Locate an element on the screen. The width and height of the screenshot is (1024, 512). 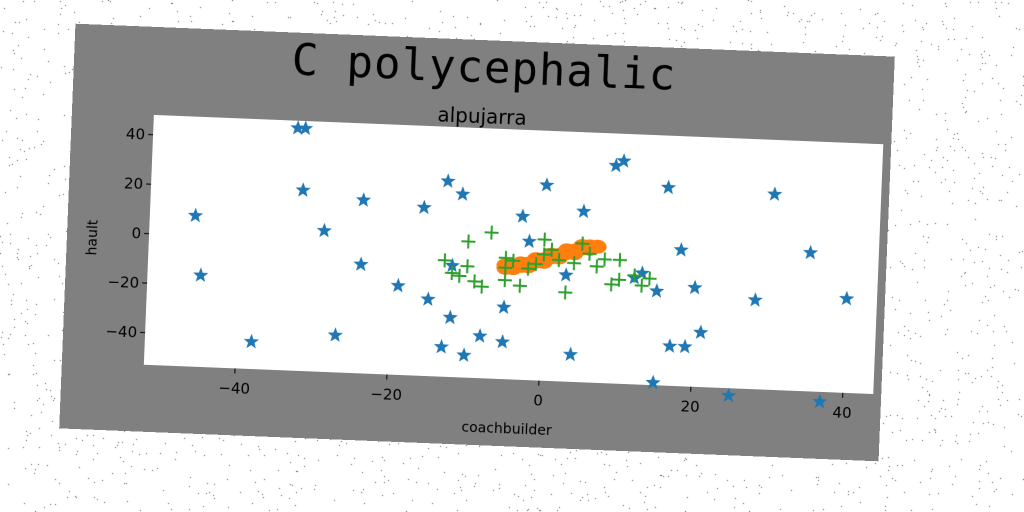
x-tick-label-0: −40 is located at coordinates (234, 388).